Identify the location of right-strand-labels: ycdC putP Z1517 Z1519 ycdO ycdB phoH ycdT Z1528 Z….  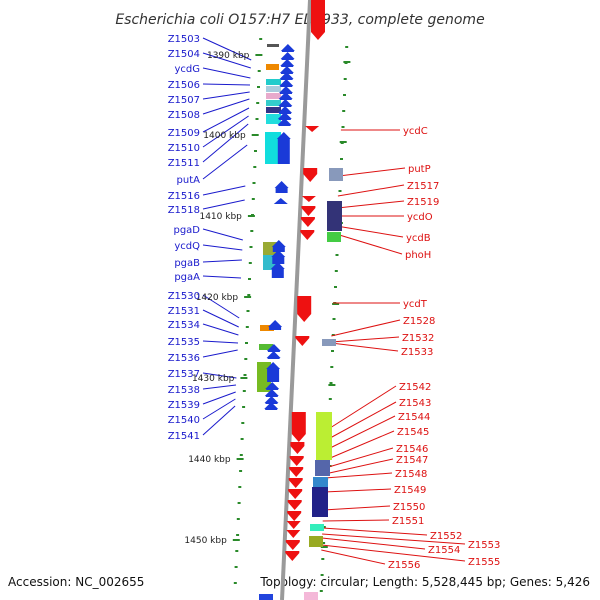
(444, 348).